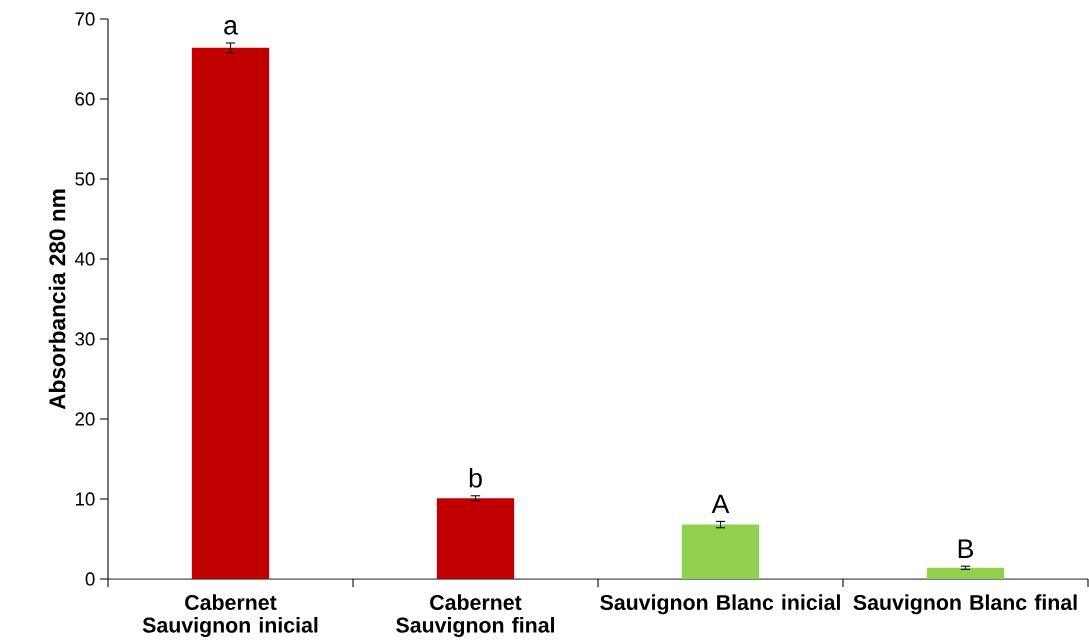  I want to click on y-tick-label: 70, so click(85, 19).